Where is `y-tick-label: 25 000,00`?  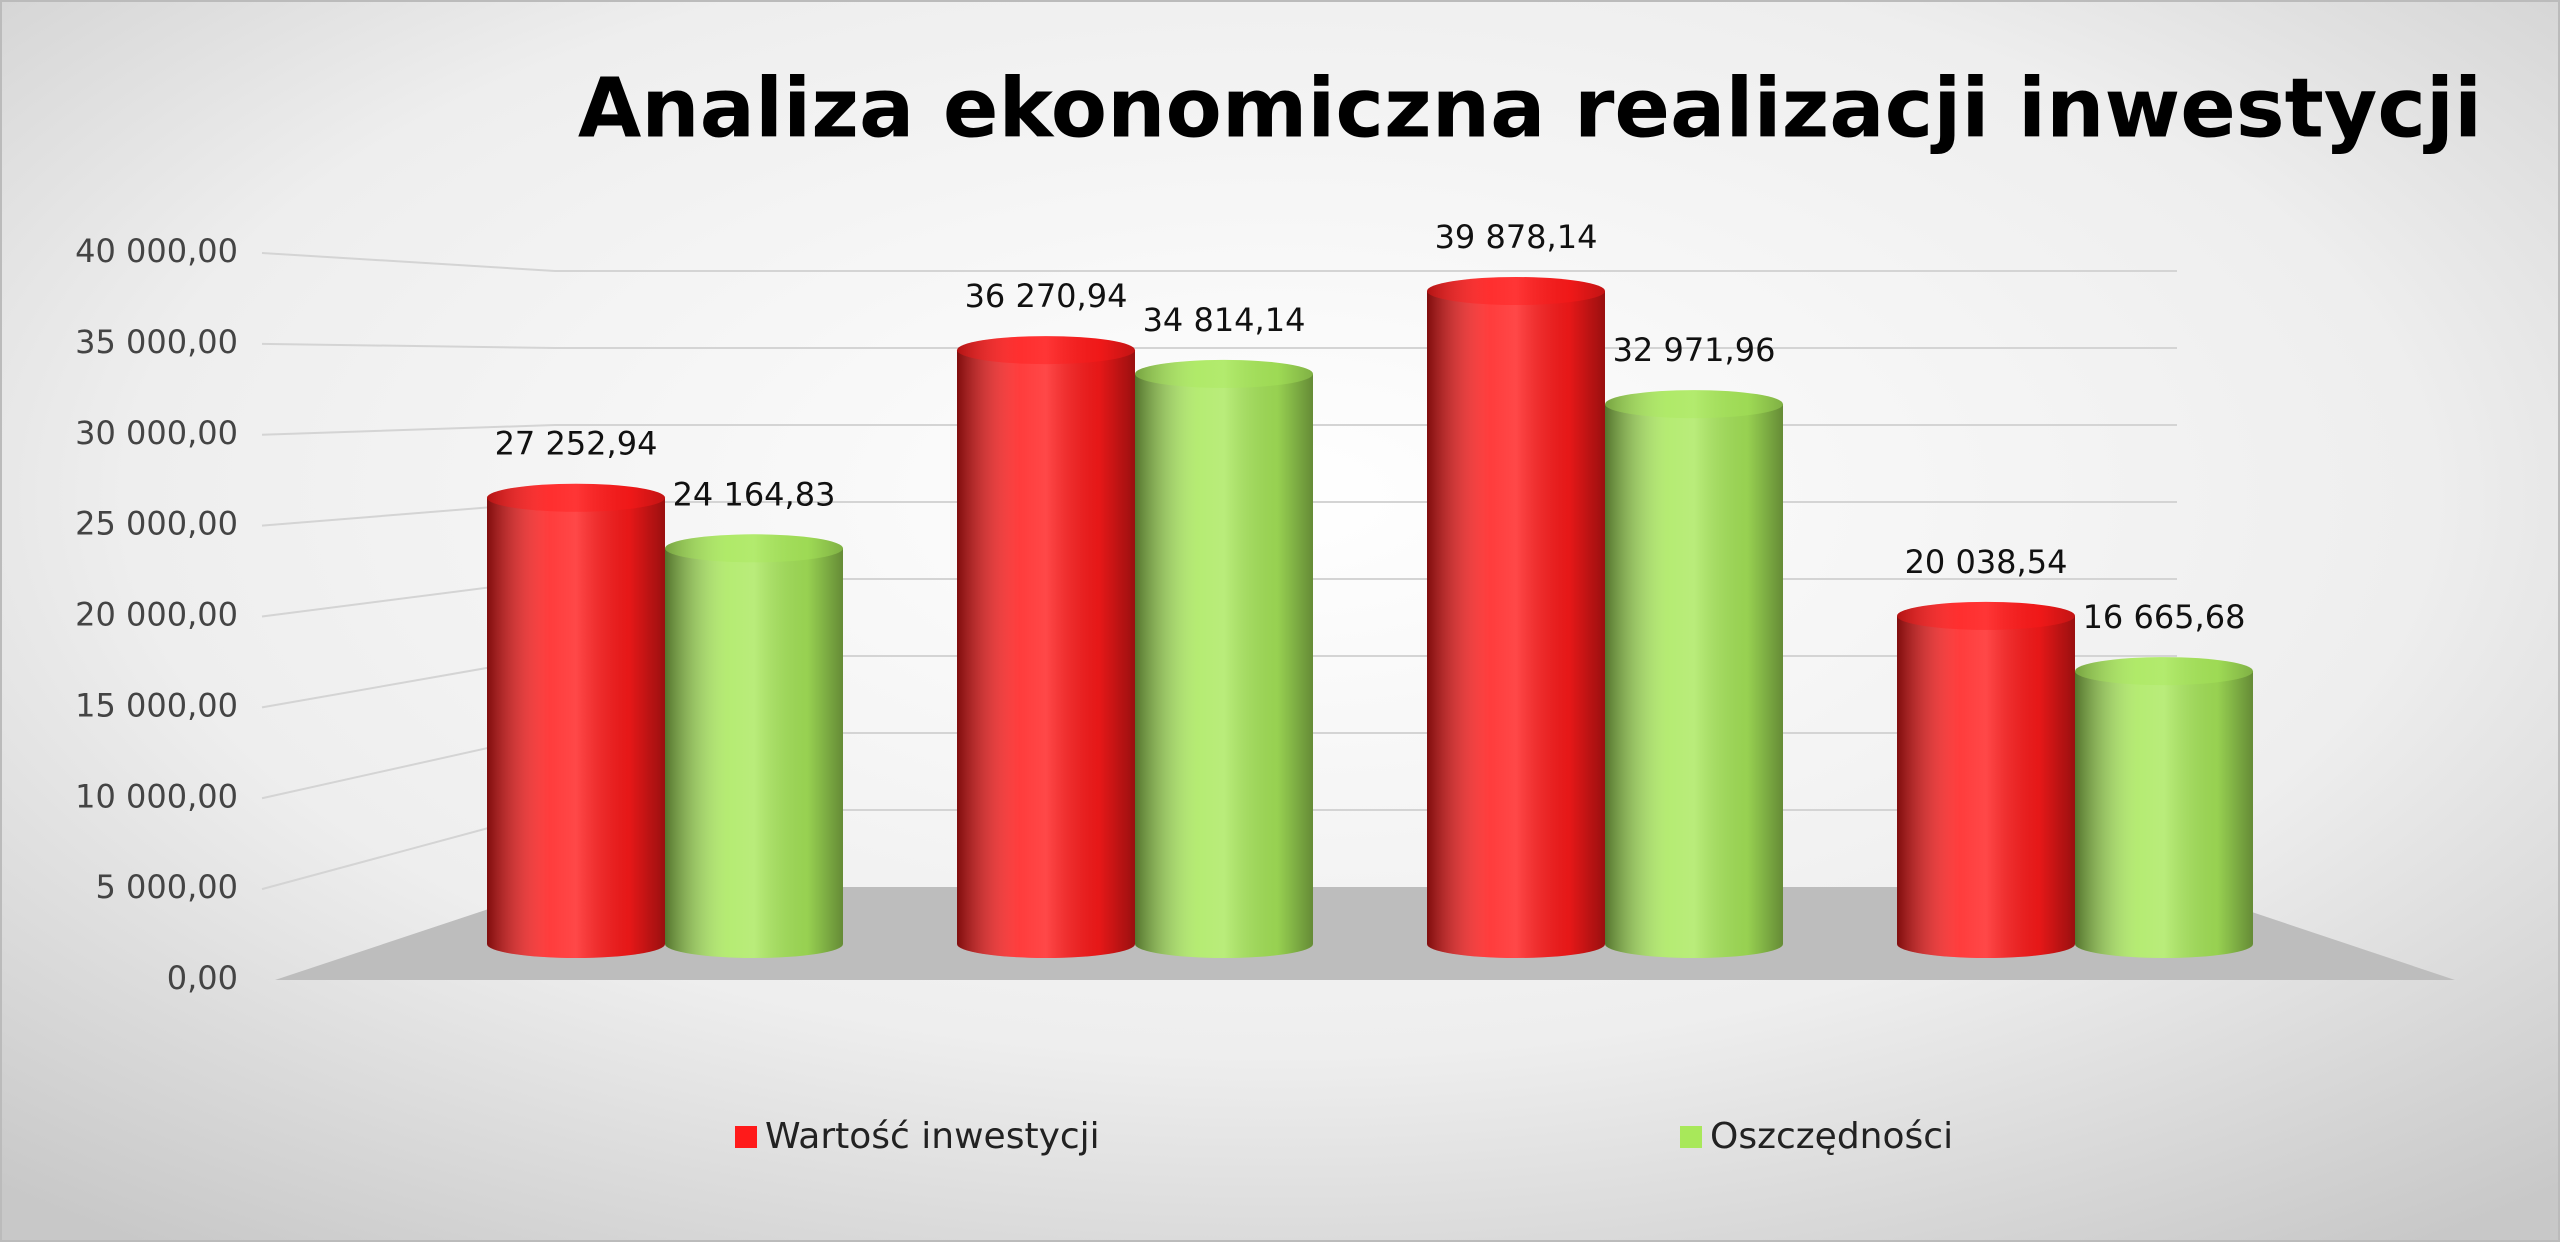 y-tick-label: 25 000,00 is located at coordinates (156, 524).